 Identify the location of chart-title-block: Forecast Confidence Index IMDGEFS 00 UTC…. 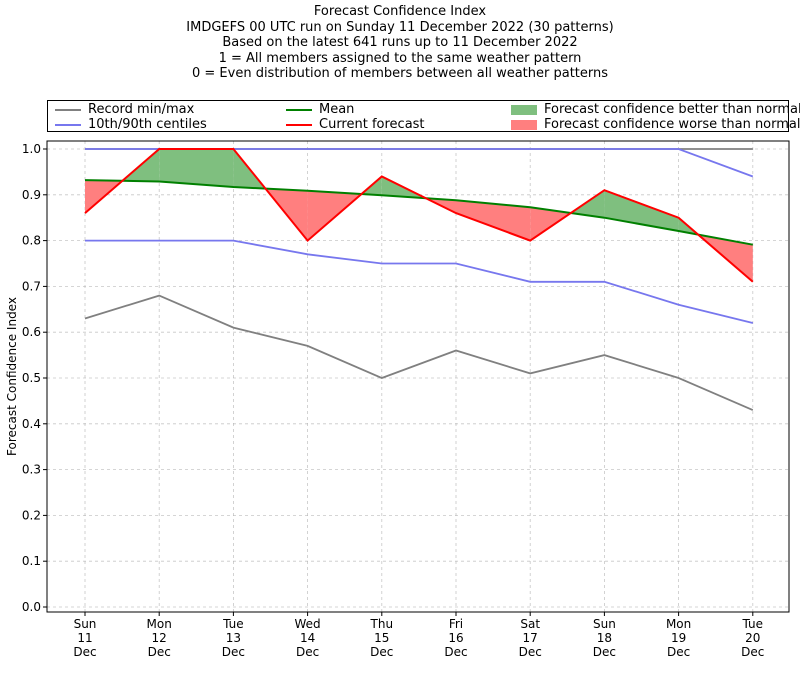
(400, 43).